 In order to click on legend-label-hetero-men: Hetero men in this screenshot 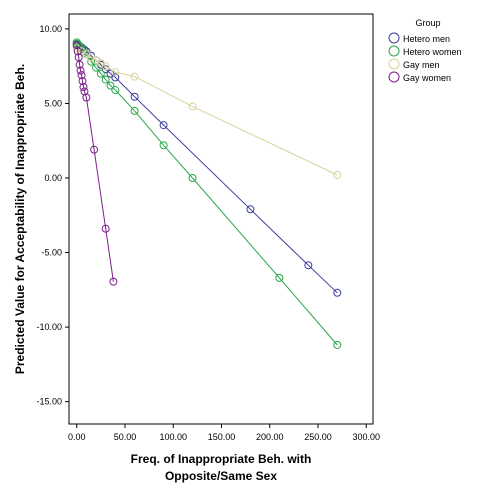, I will do `click(426, 39)`.